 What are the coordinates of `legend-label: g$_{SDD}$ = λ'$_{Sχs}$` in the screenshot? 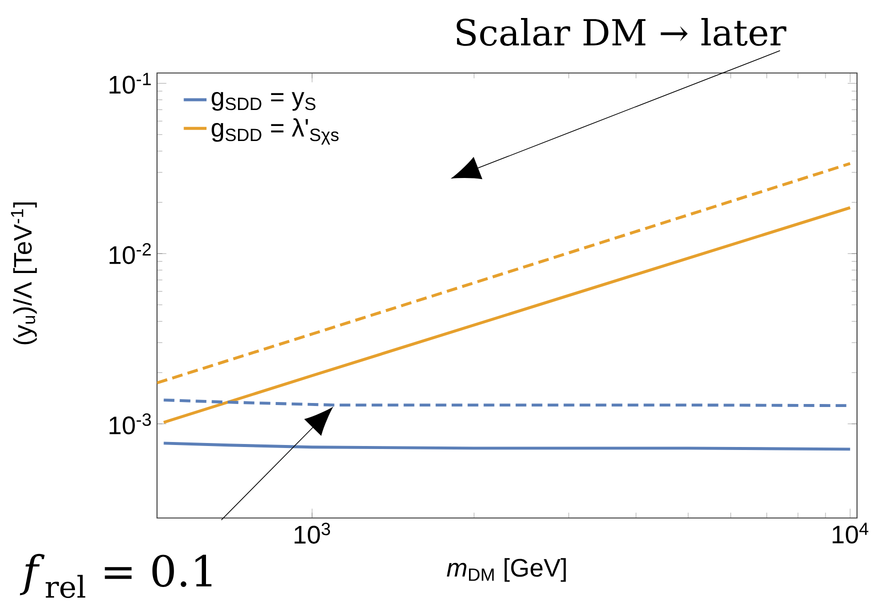 It's located at (275, 131).